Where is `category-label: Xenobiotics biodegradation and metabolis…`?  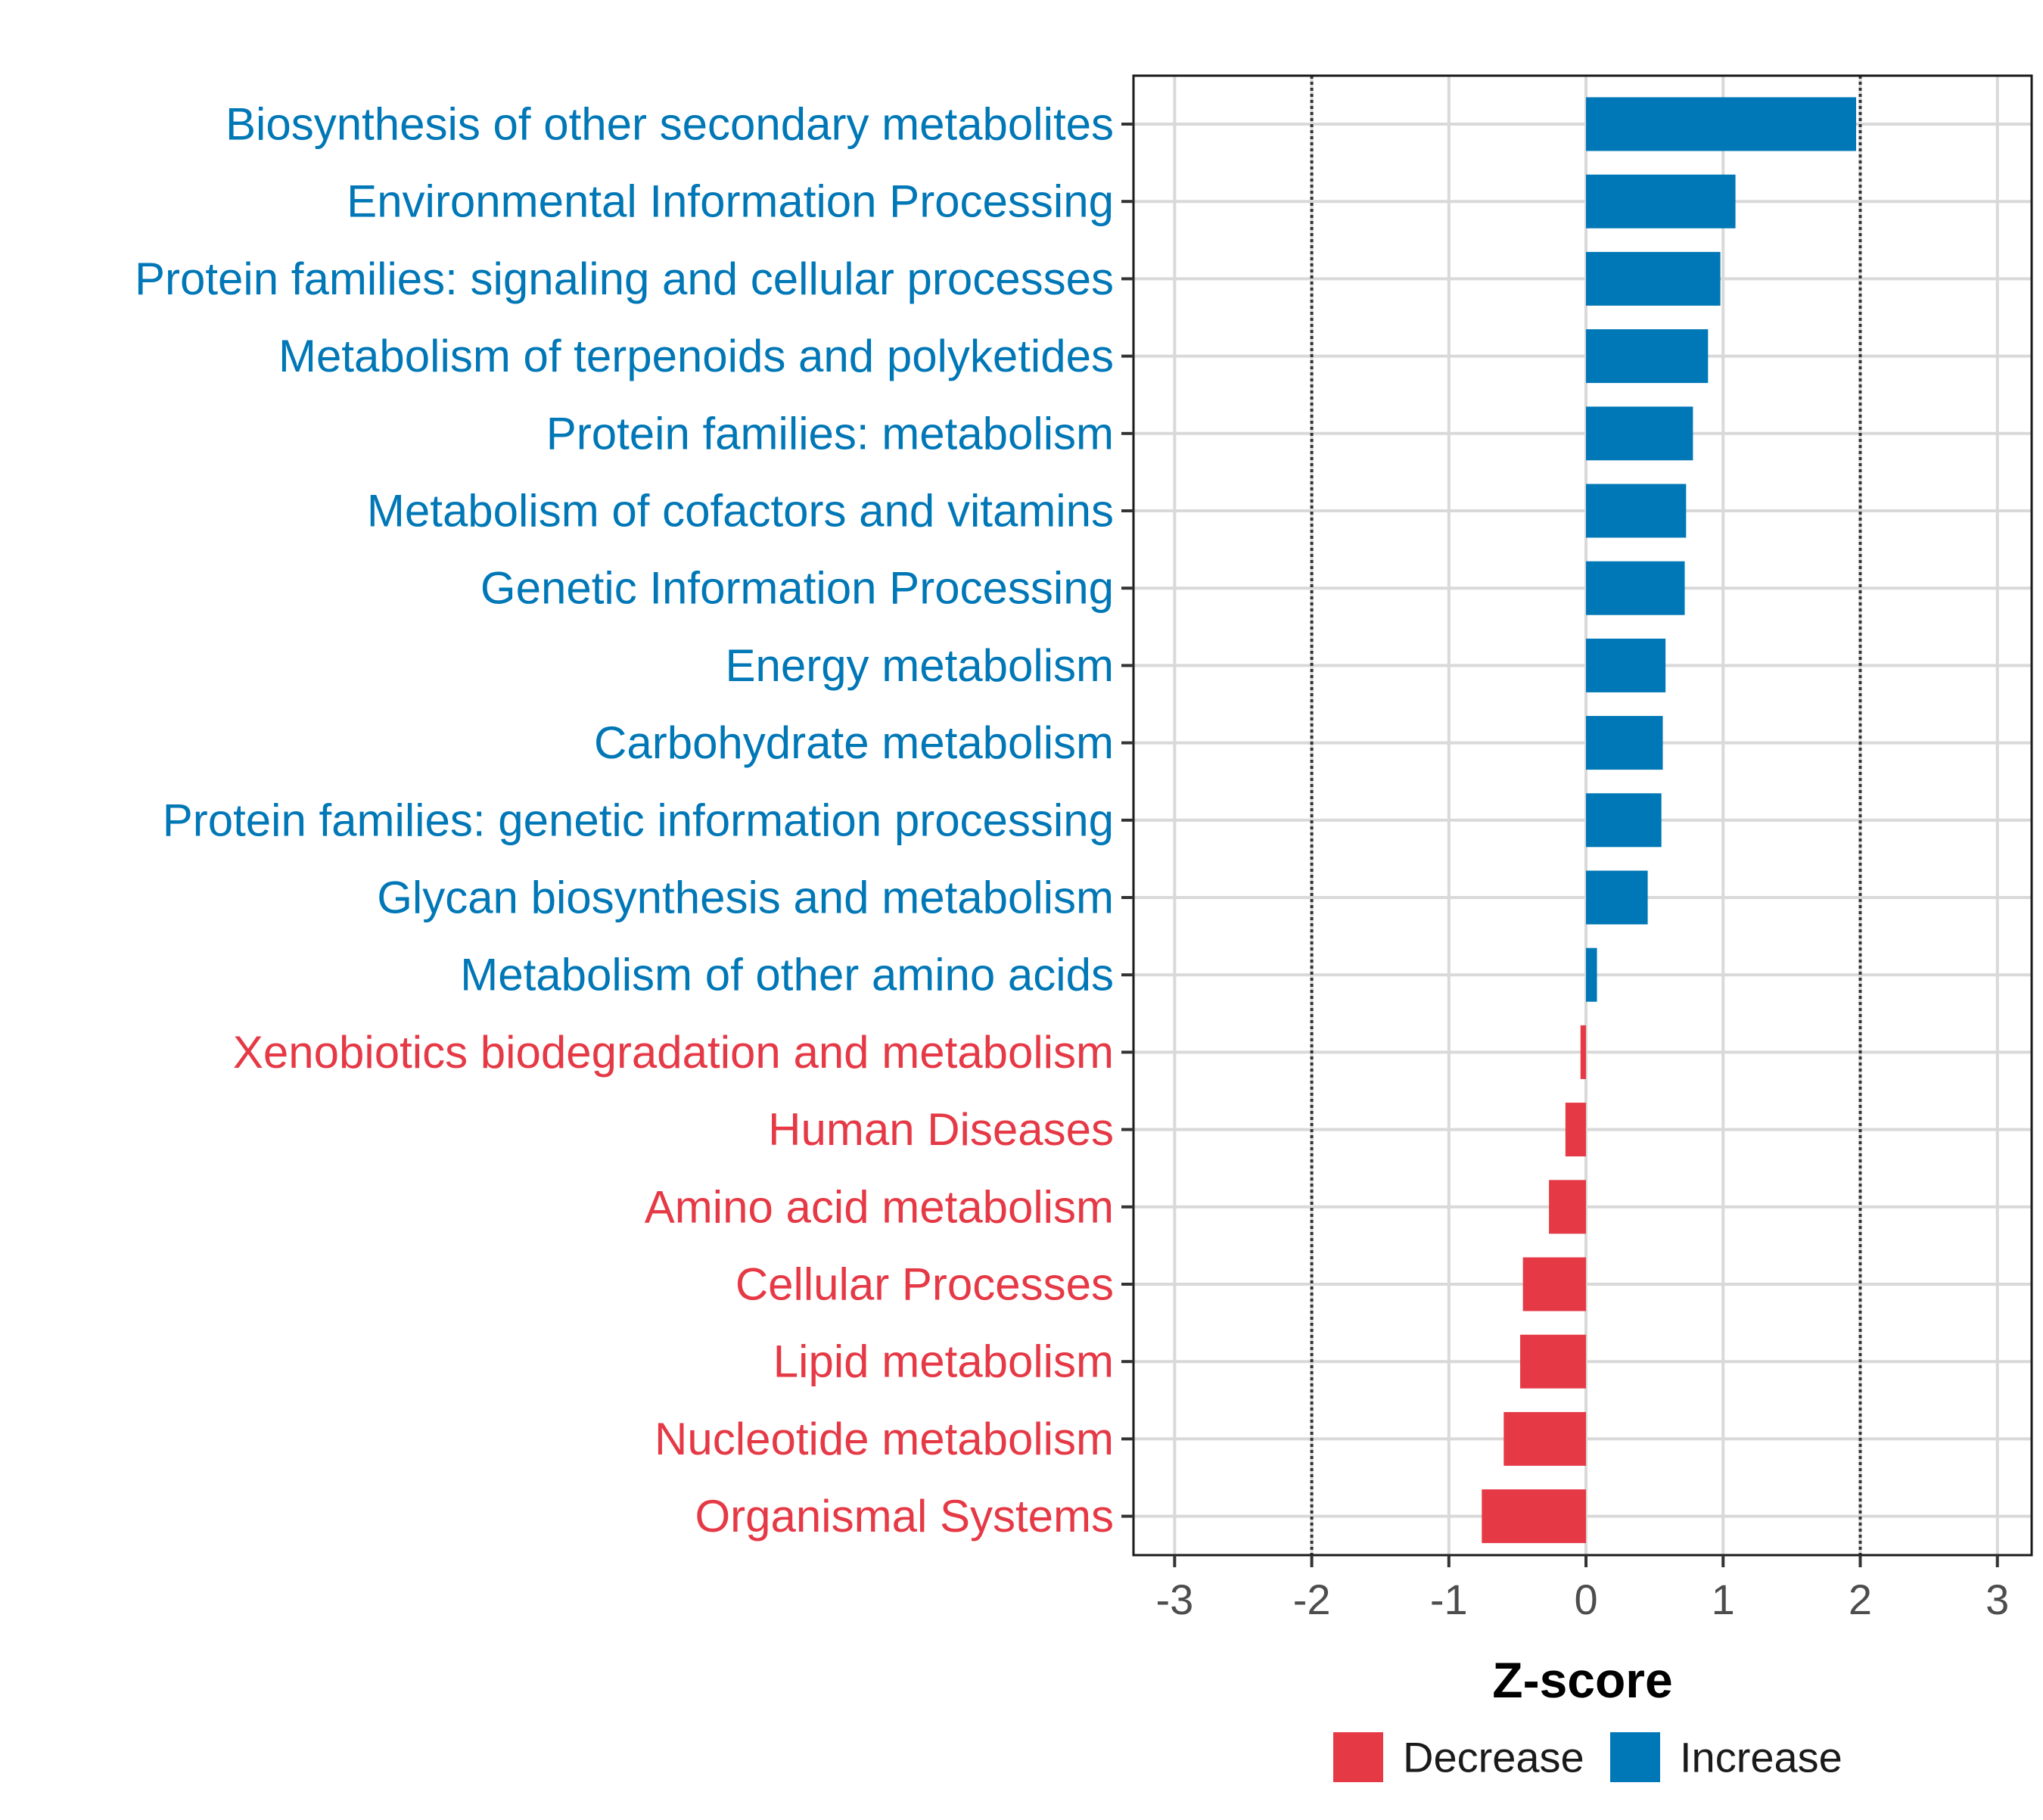
category-label: Xenobiotics biodegradation and metabolis… is located at coordinates (674, 1052).